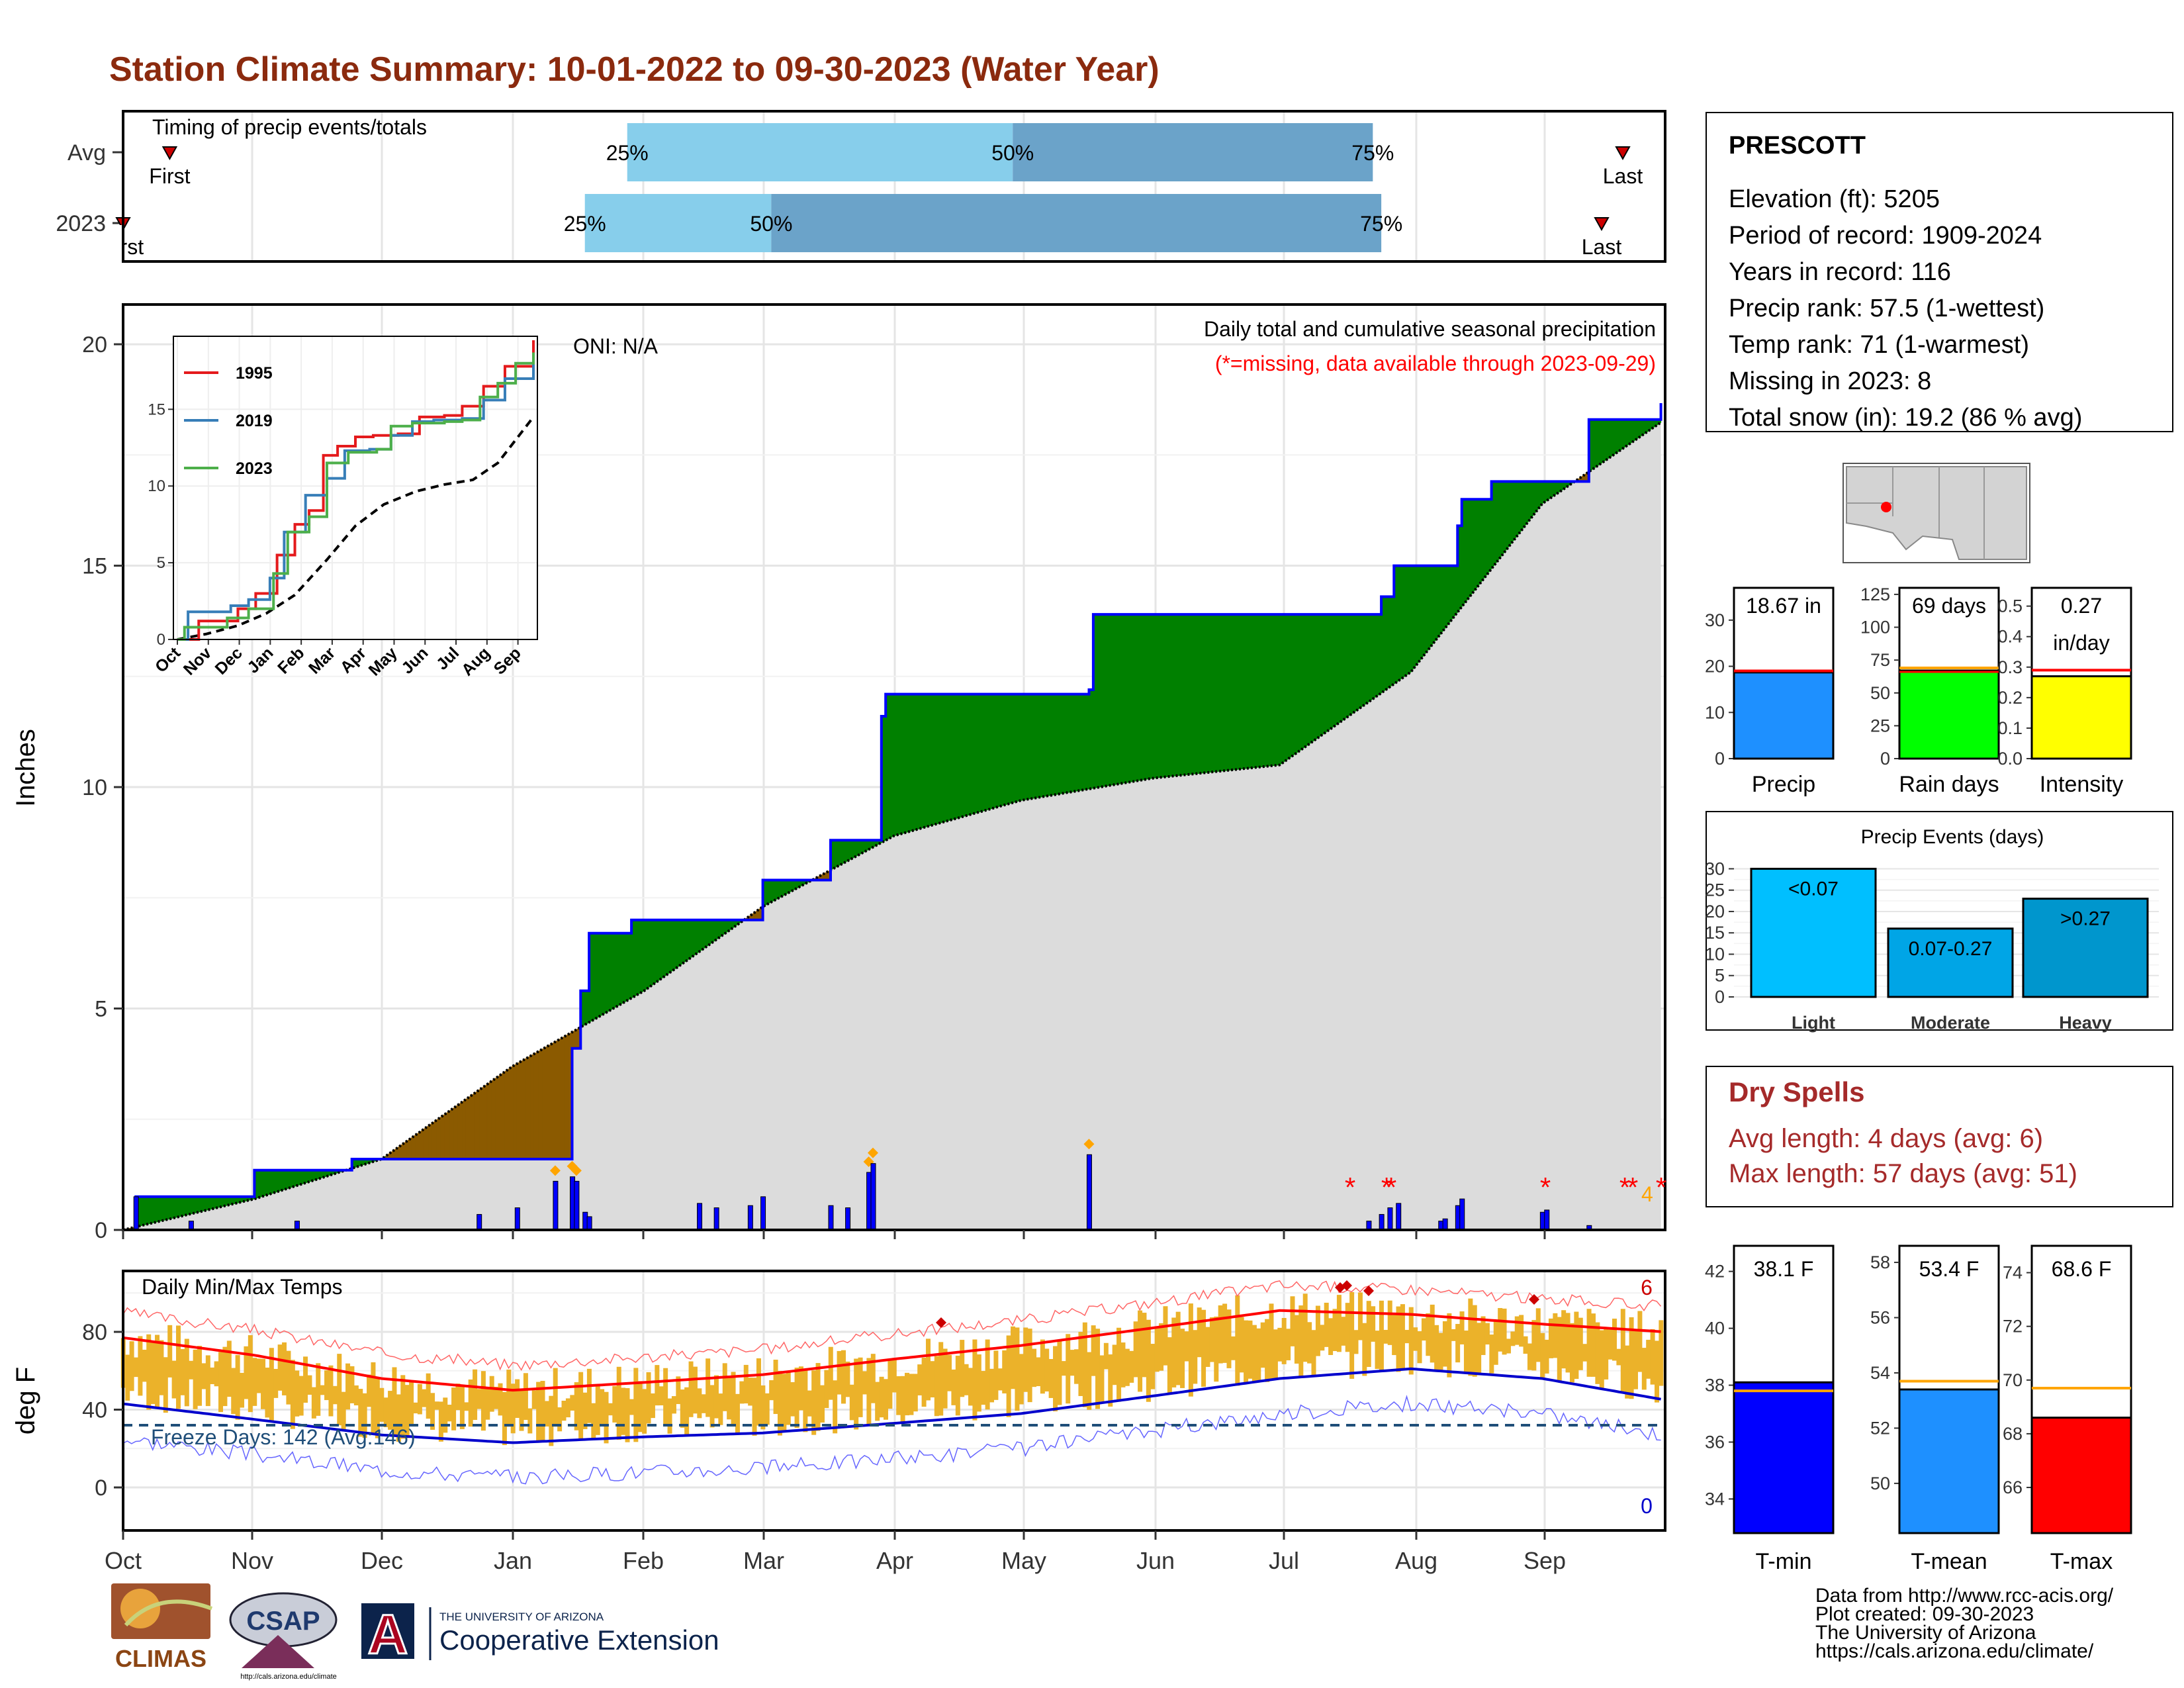 This screenshot has width=2184, height=1688. What do you see at coordinates (1952, 837) in the screenshot?
I see `events-title: Precip Events (days)` at bounding box center [1952, 837].